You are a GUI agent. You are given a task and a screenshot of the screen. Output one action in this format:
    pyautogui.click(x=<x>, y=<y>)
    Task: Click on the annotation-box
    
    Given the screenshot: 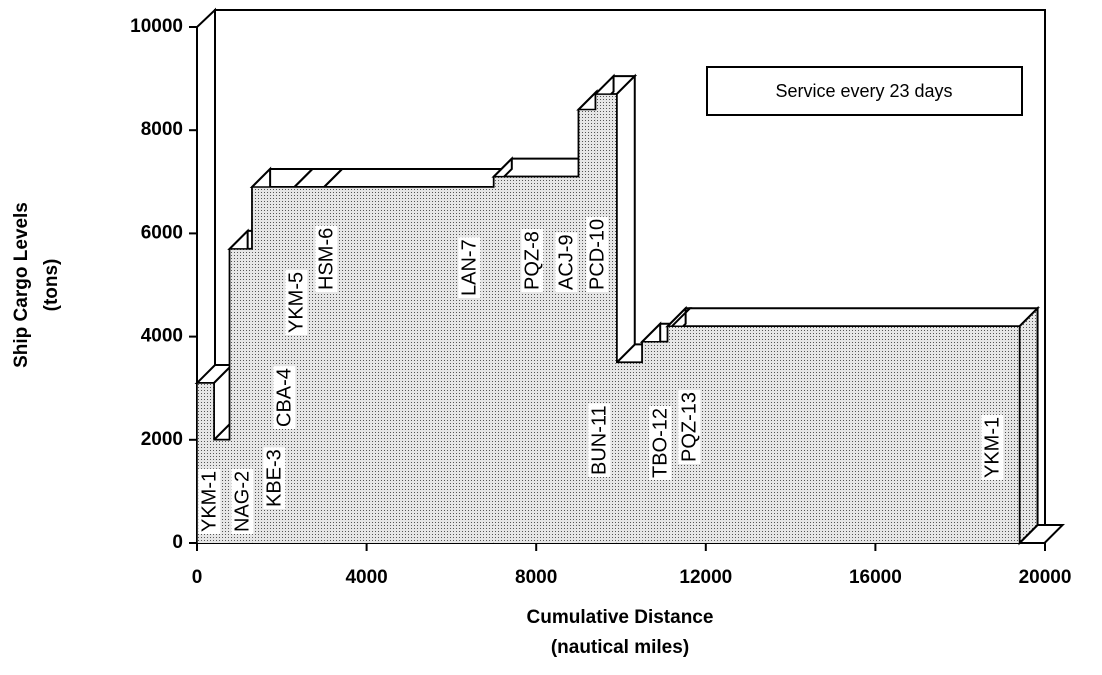 What is the action you would take?
    pyautogui.click(x=864, y=91)
    